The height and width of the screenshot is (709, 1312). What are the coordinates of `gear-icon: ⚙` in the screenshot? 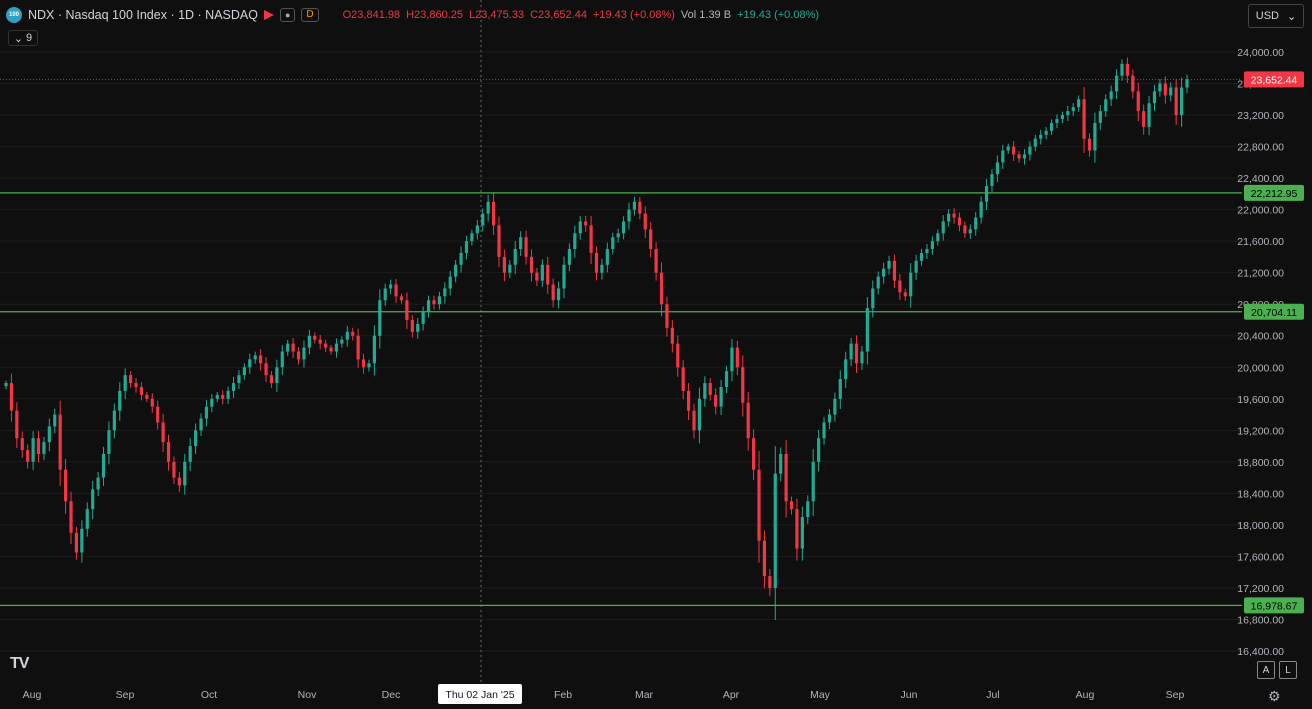 It's located at (1274, 696).